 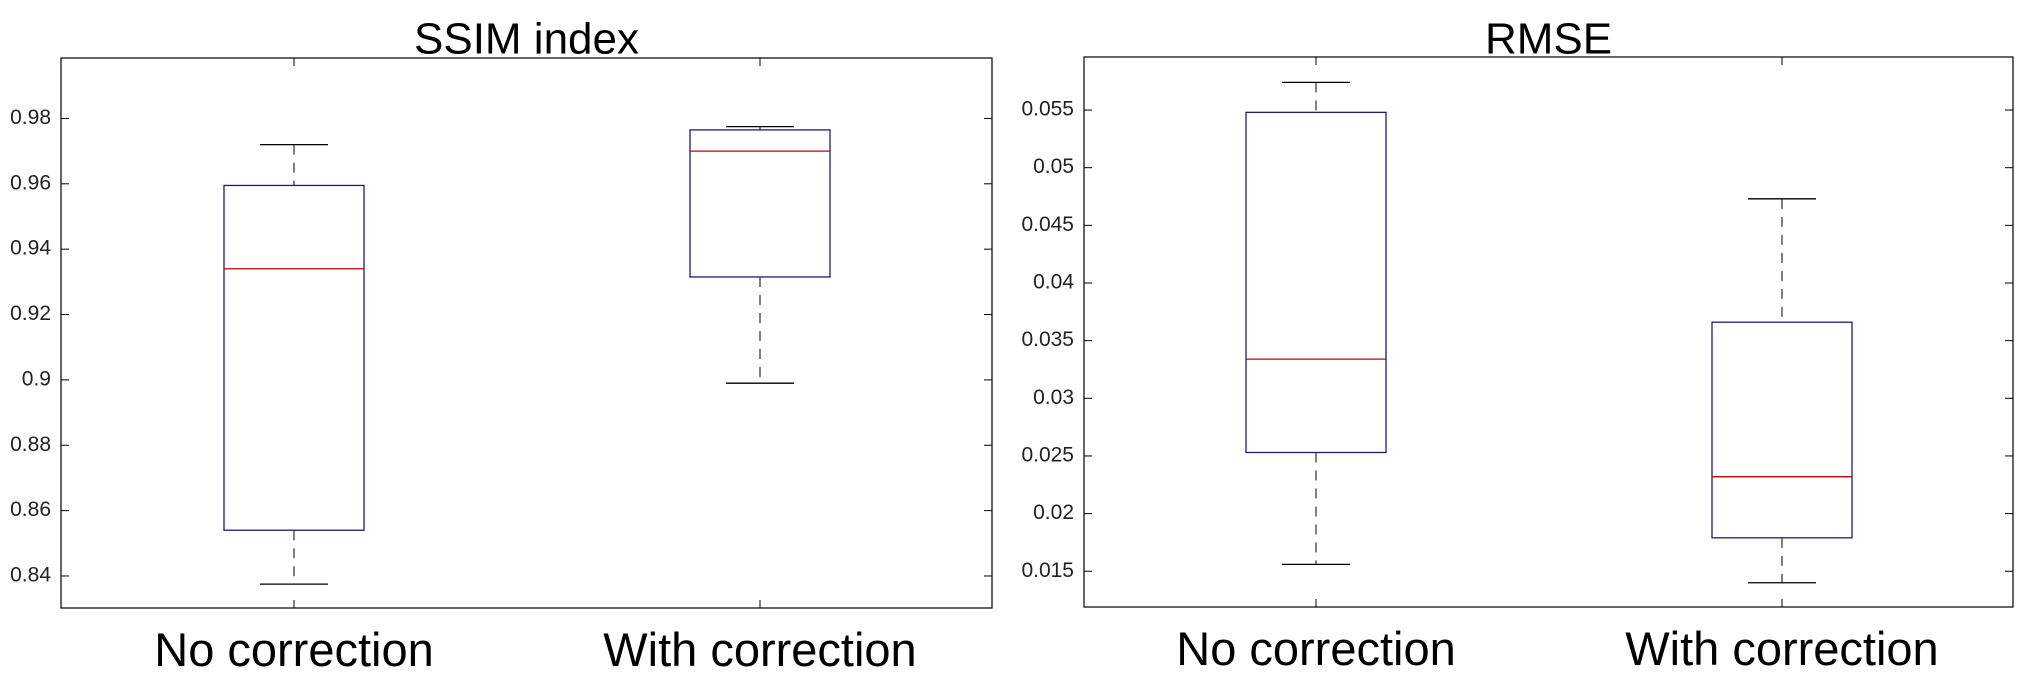 I want to click on y-tick-label: 0.045, so click(x=1047, y=224).